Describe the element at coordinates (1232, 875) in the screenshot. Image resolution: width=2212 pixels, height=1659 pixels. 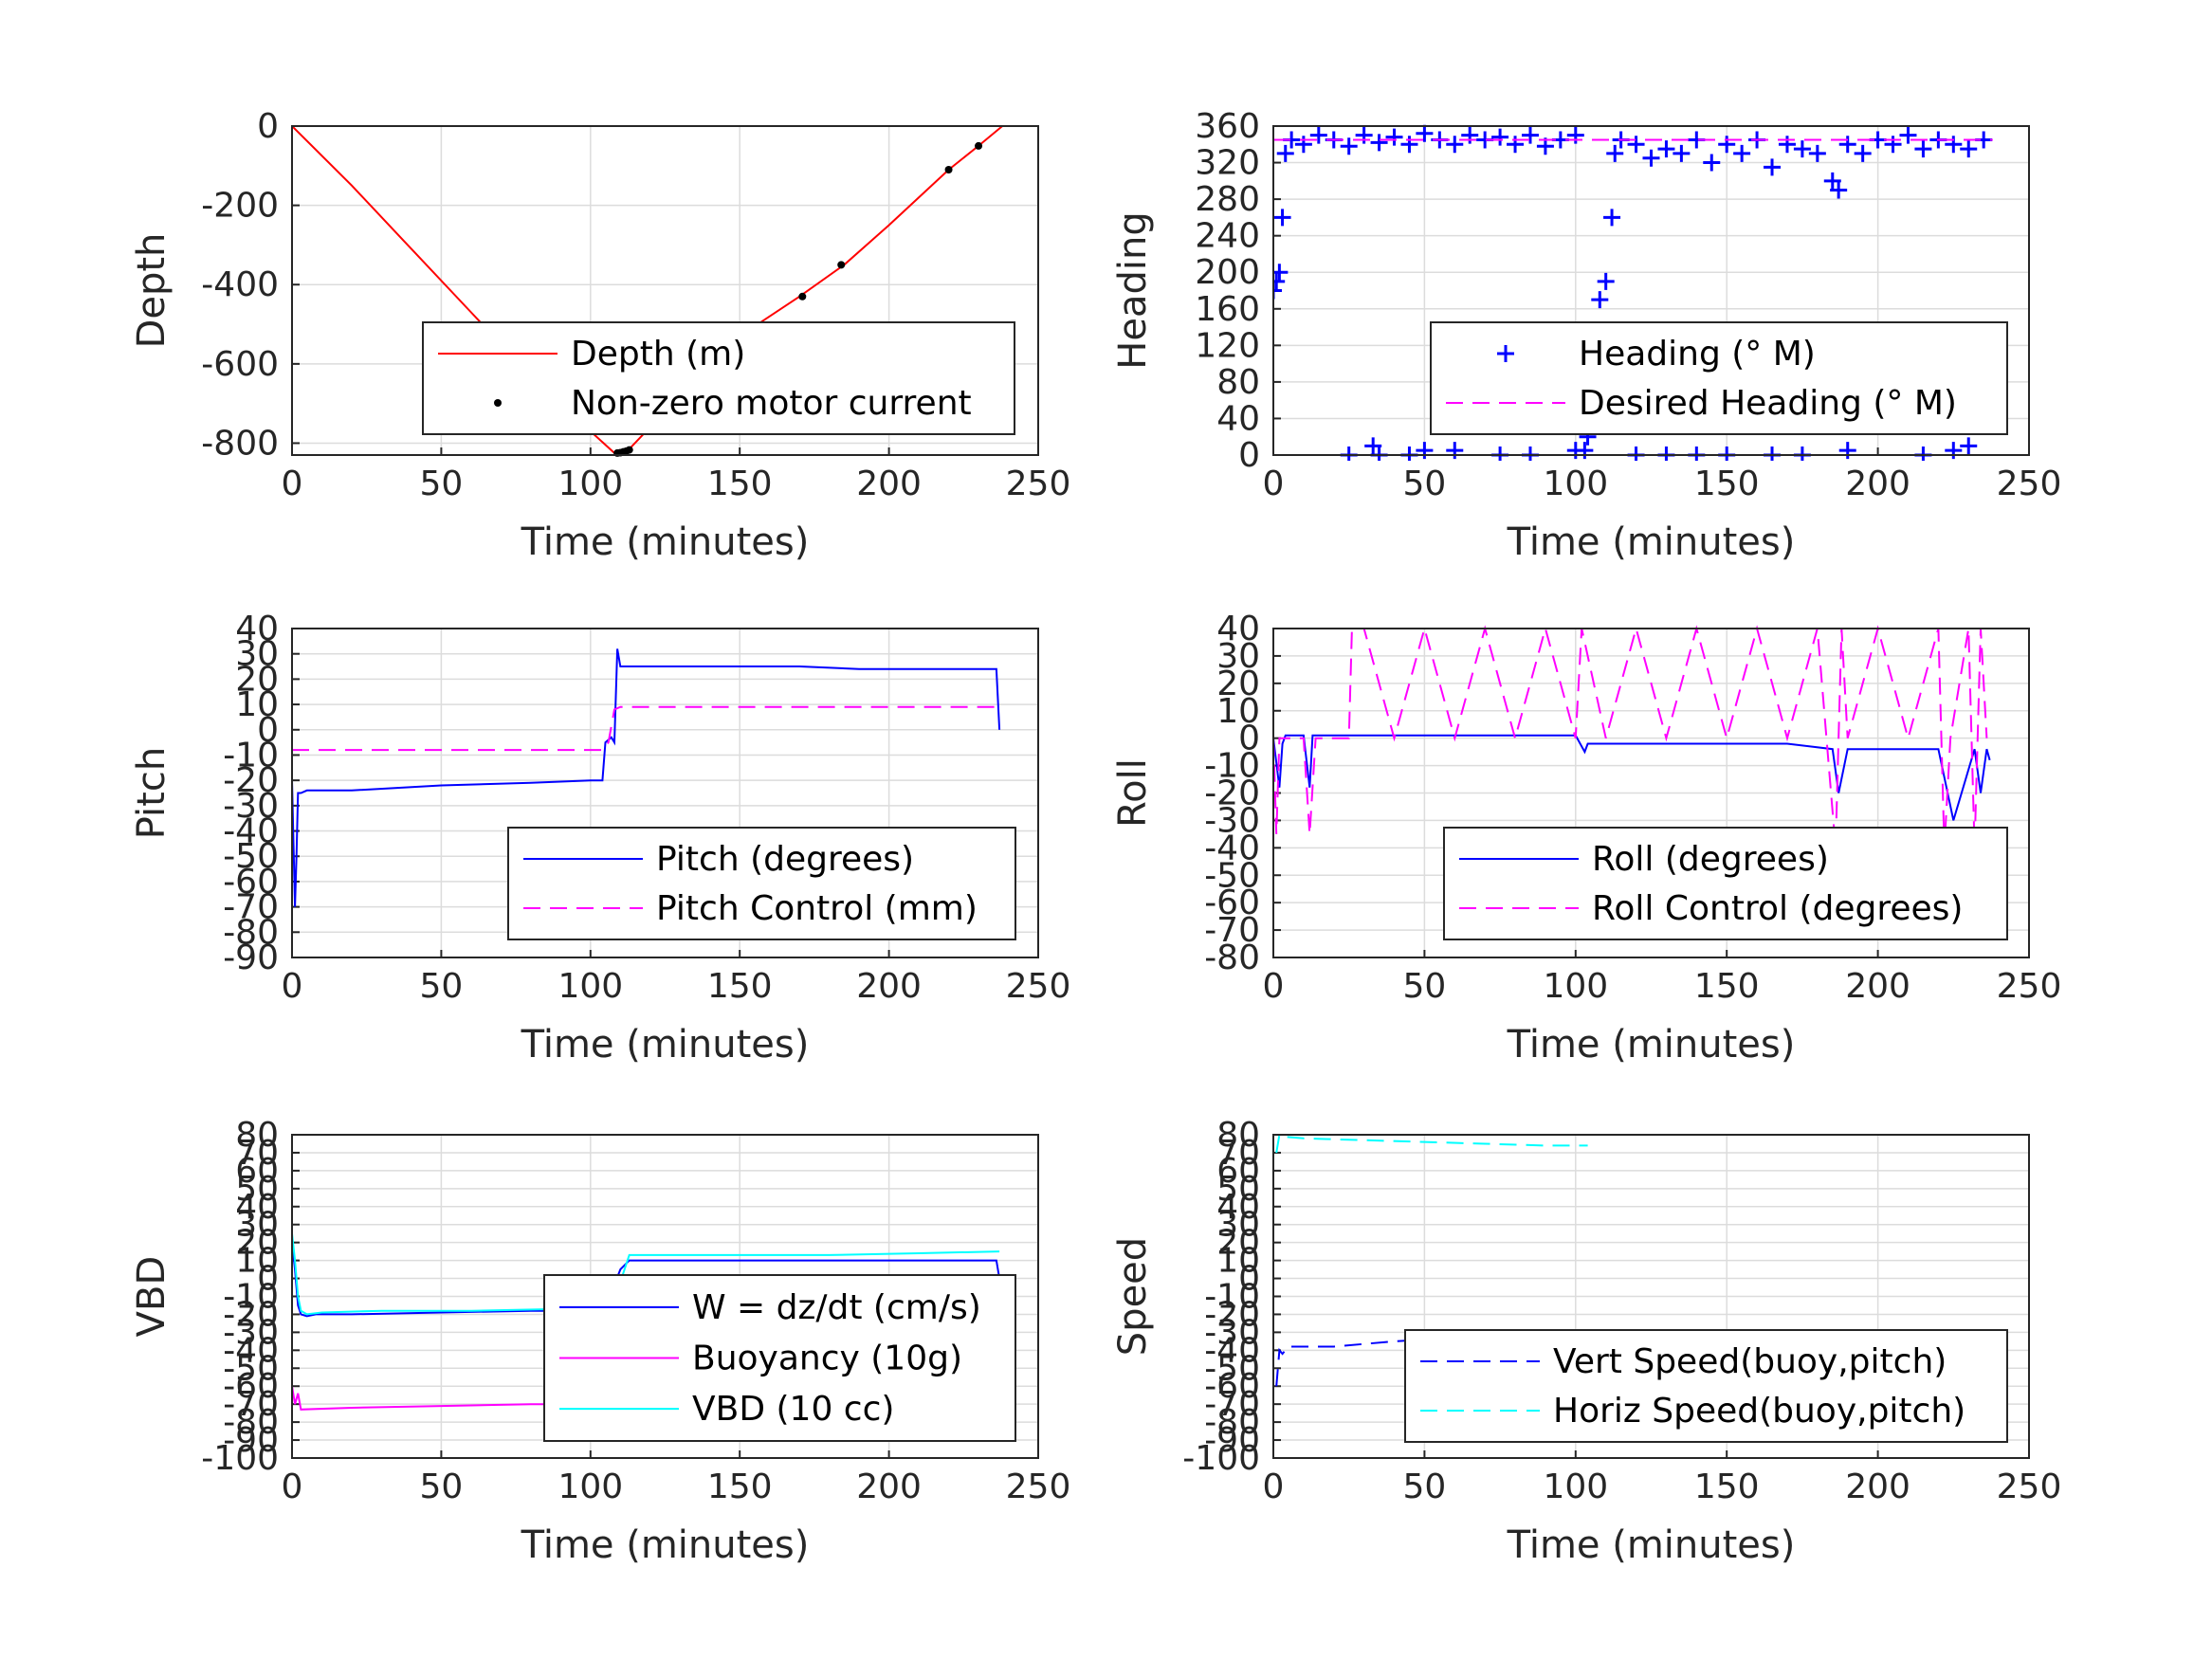
I see `roll-ytick-label: -50` at that location.